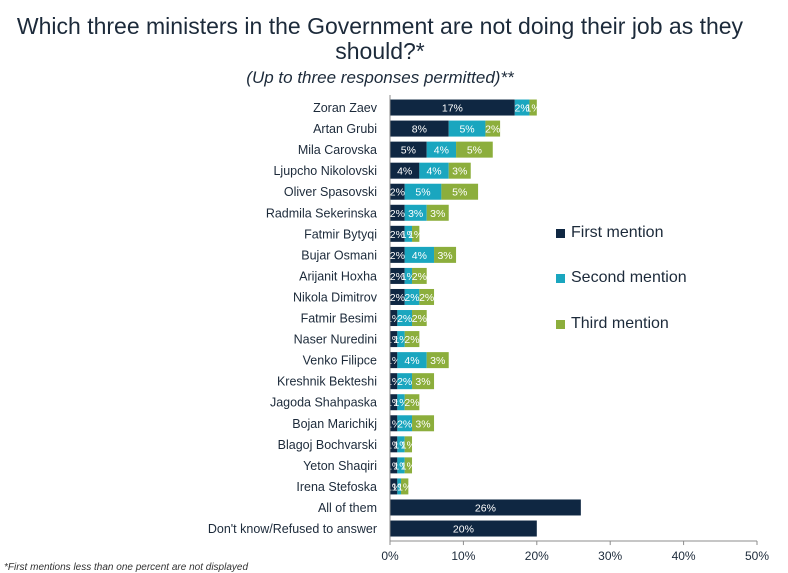 Image resolution: width=788 pixels, height=573 pixels. What do you see at coordinates (292, 529) in the screenshot?
I see `category-label: Don't know/Refused to answer` at bounding box center [292, 529].